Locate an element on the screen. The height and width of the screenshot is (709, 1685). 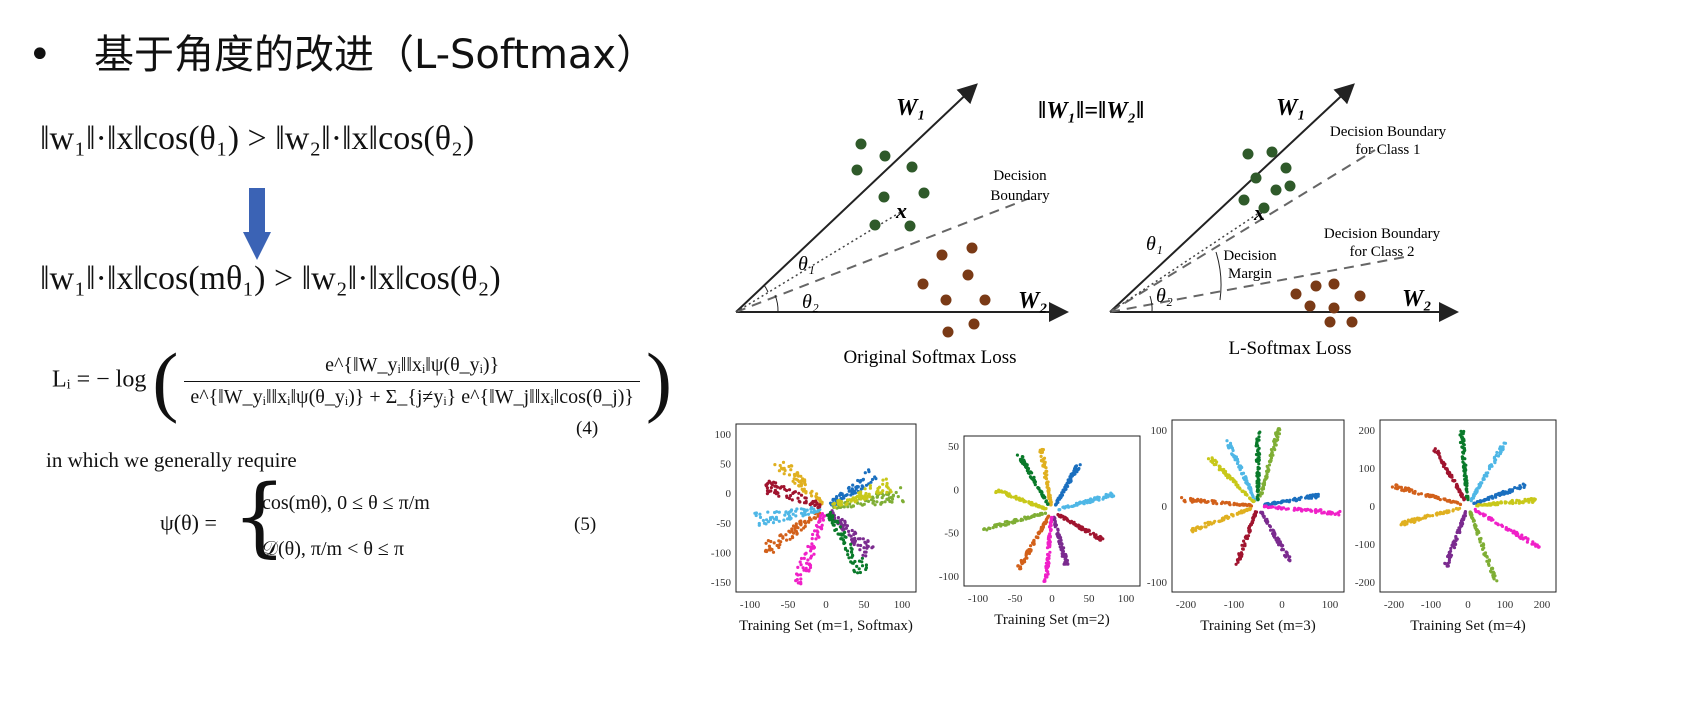
w1-label: W₁ is located at coordinates (911, 108).